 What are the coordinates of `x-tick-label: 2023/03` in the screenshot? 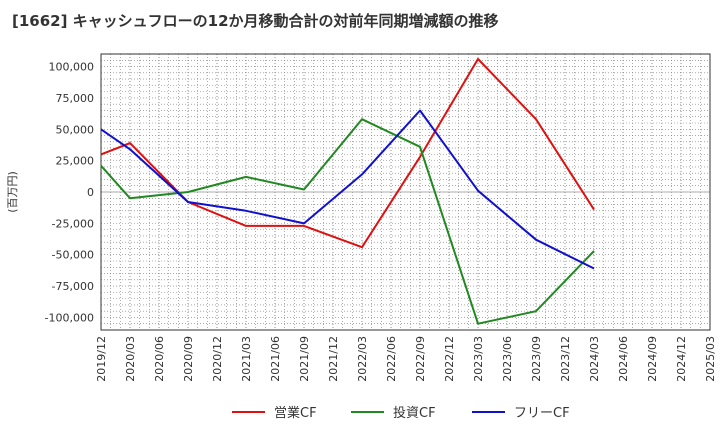 It's located at (478, 359).